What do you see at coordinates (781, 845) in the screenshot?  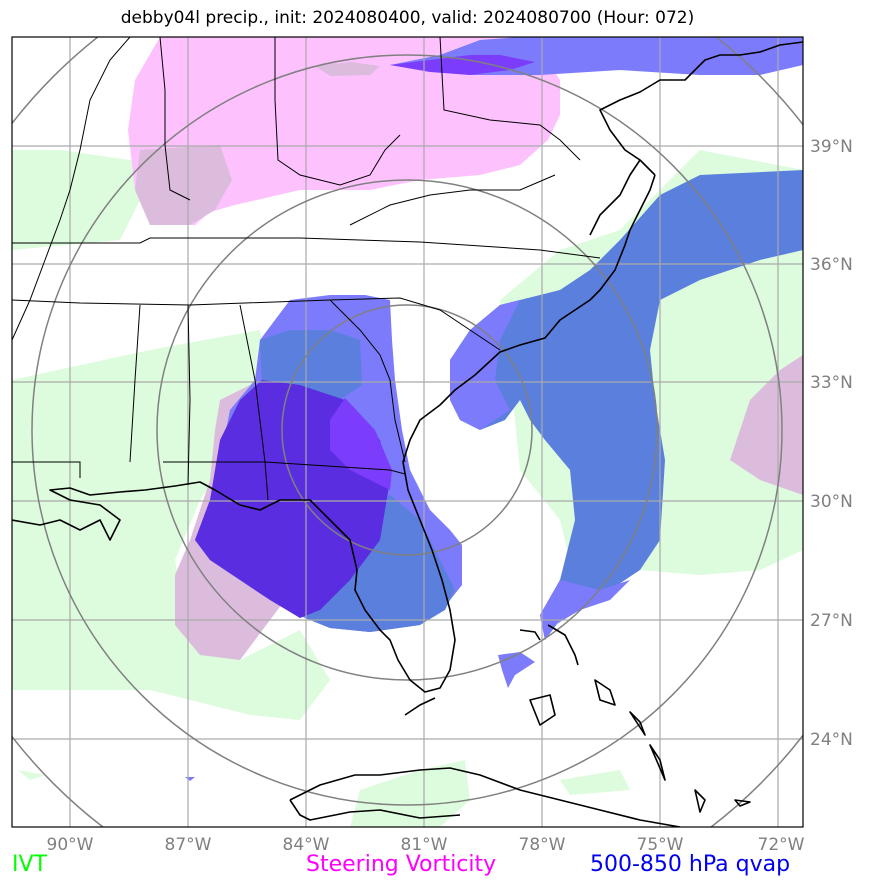 I see `lon-tick-label: 72°W` at bounding box center [781, 845].